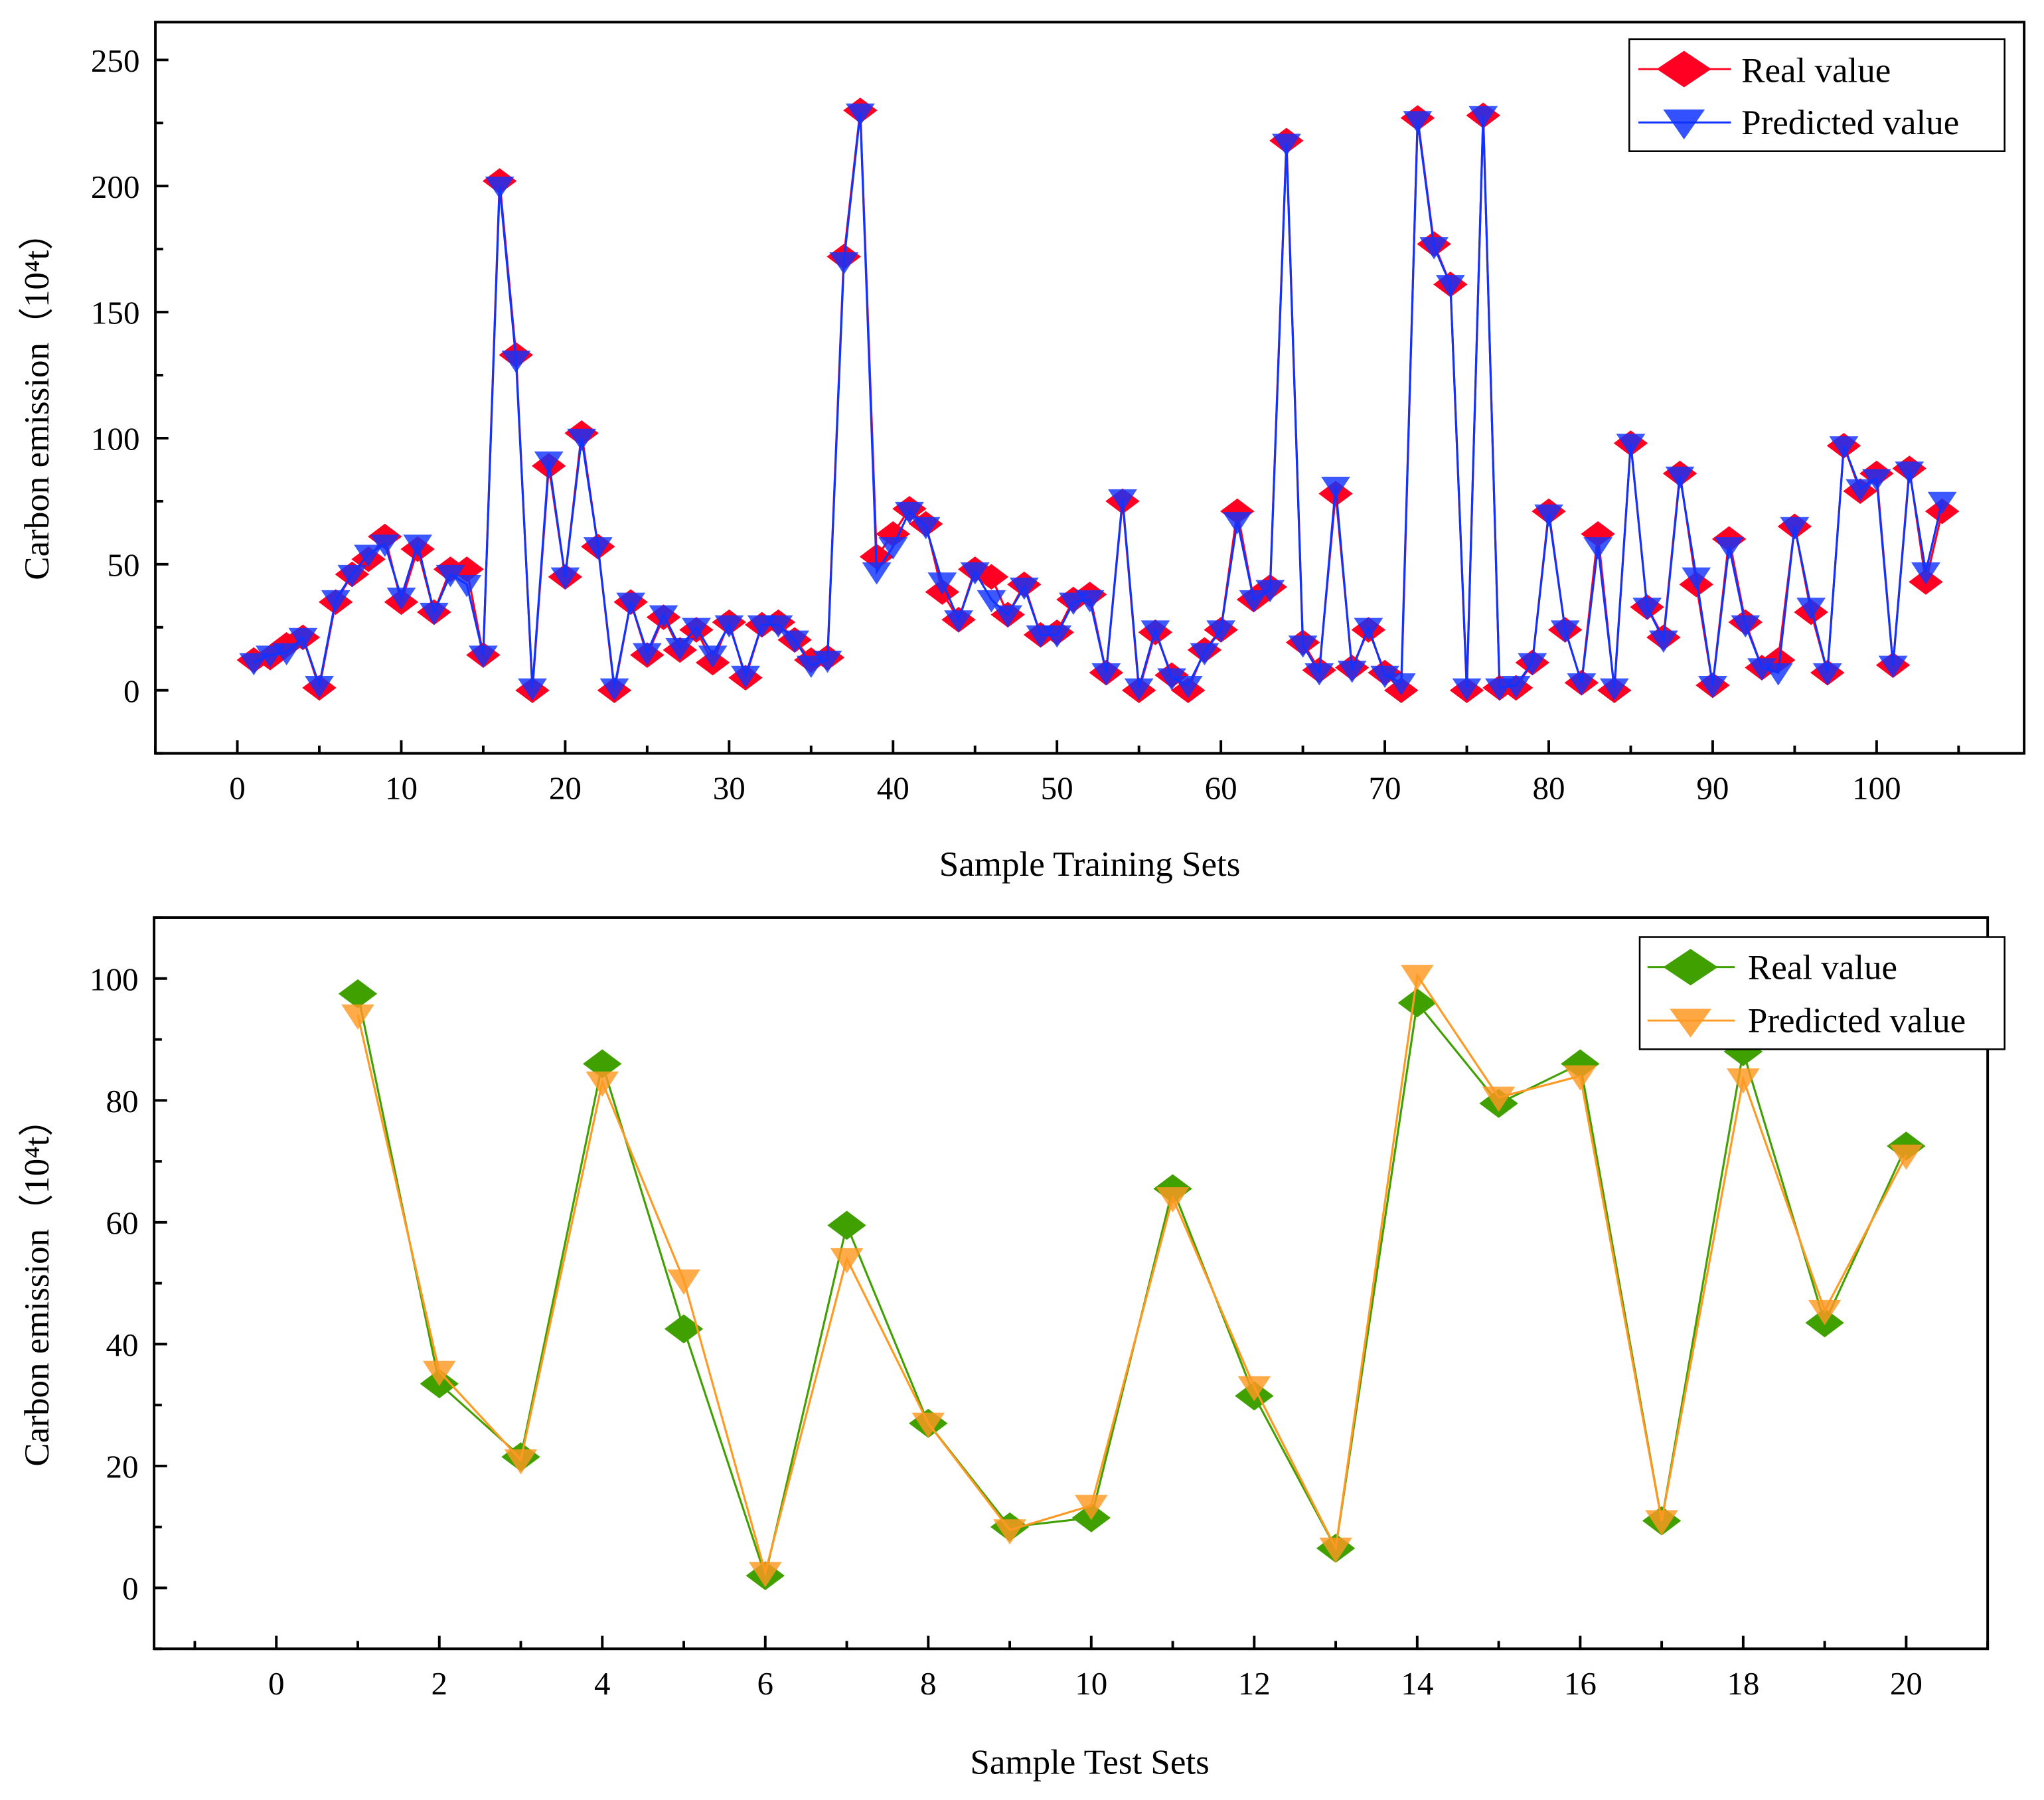  What do you see at coordinates (1057, 788) in the screenshot?
I see `x-tick-label: 50` at bounding box center [1057, 788].